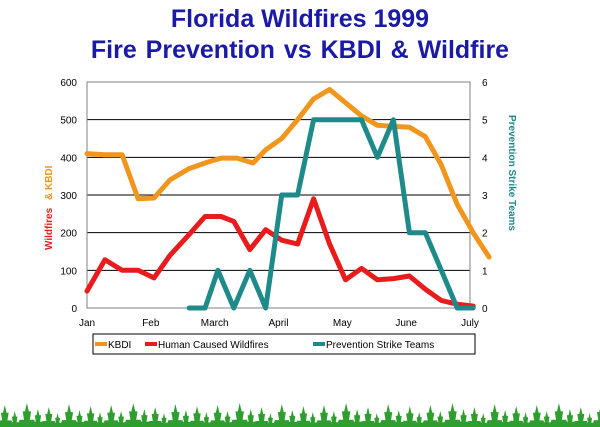 The image size is (600, 427). Describe the element at coordinates (300, 50) in the screenshot. I see `chart-title-line-2: Fire Prevention vs KBDI & Wildfire` at that location.